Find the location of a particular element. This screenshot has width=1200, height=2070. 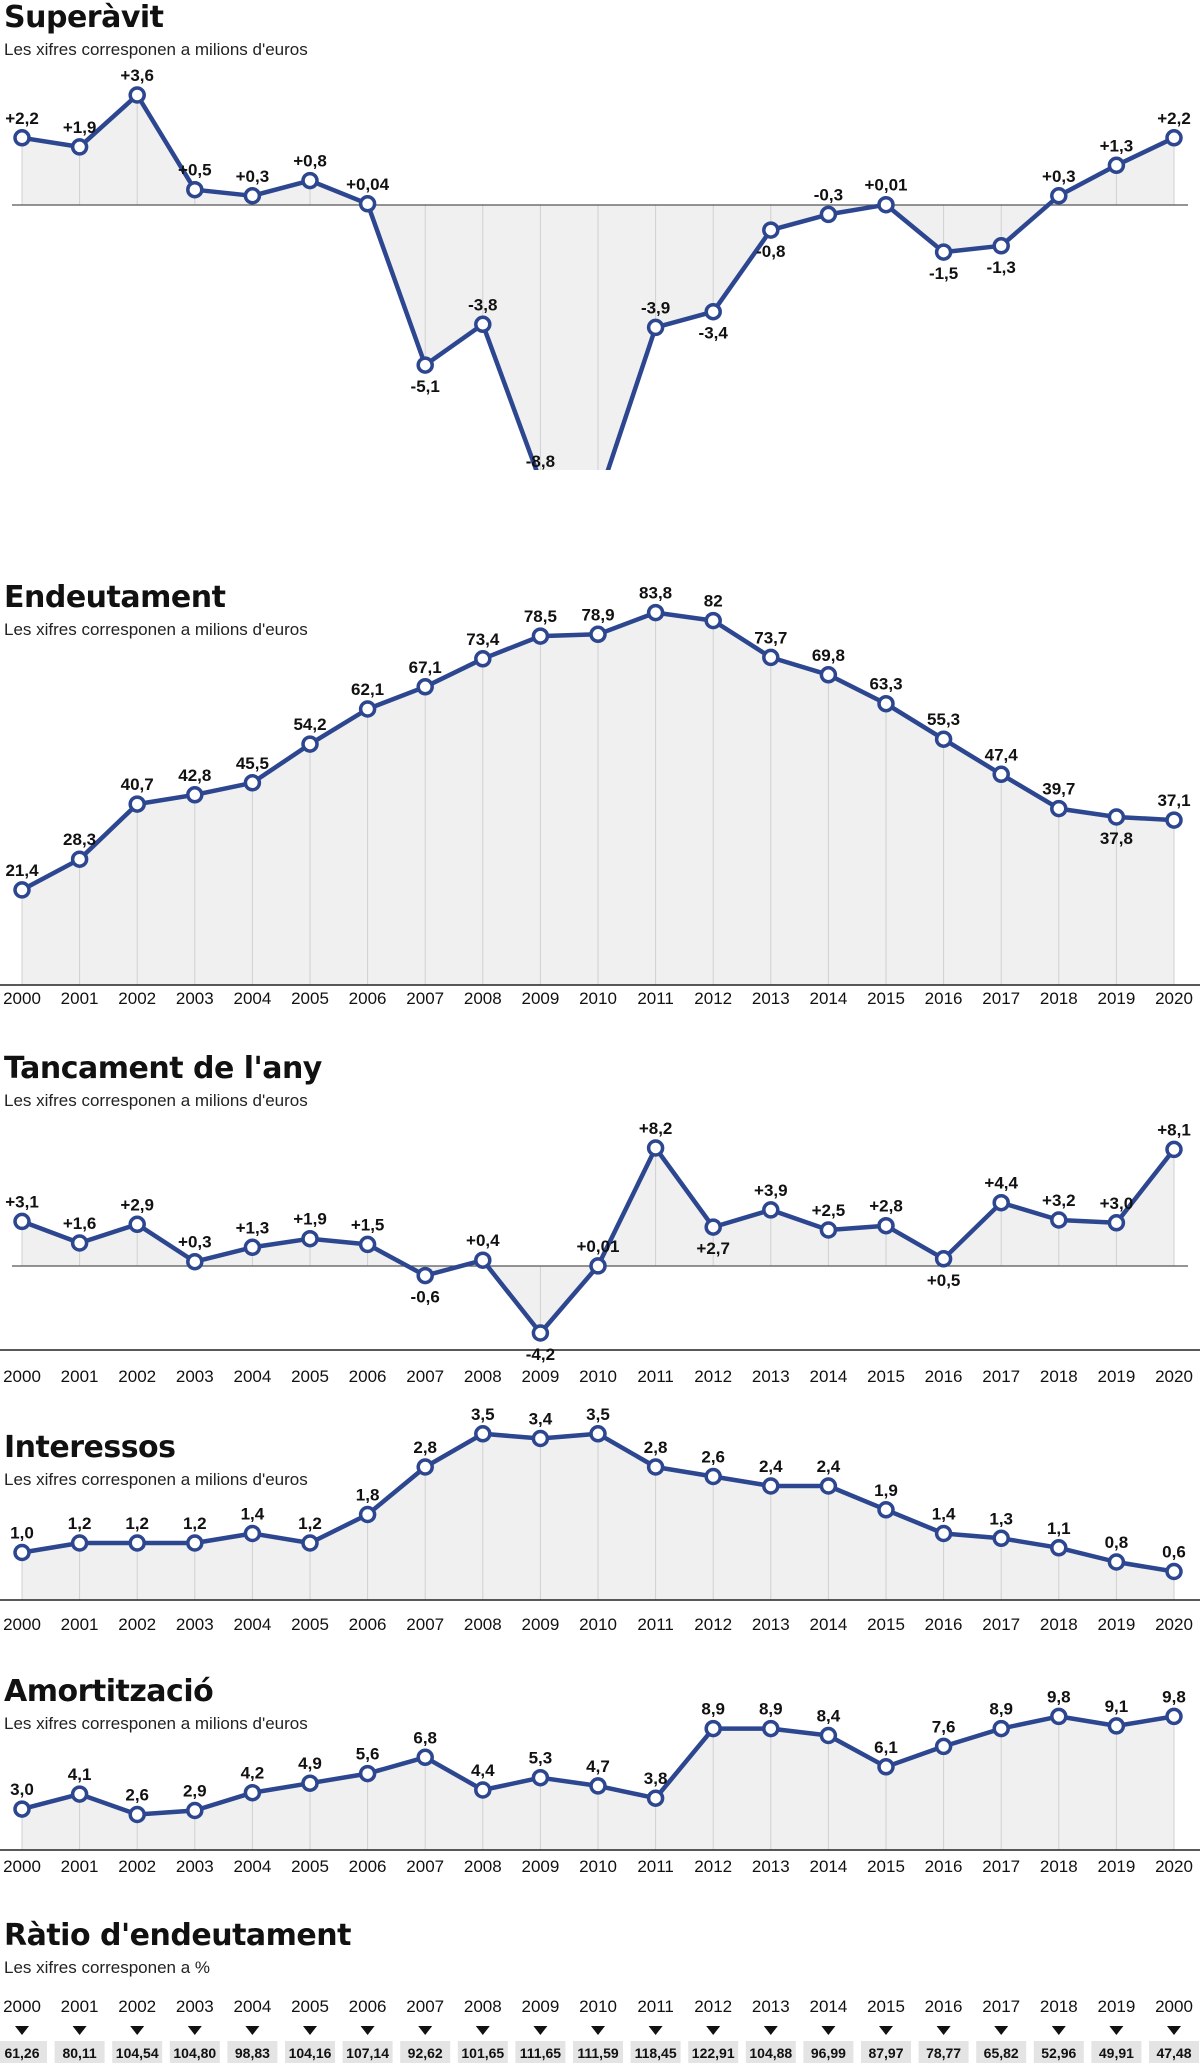

data-label: -4,2 is located at coordinates (540, 1354).